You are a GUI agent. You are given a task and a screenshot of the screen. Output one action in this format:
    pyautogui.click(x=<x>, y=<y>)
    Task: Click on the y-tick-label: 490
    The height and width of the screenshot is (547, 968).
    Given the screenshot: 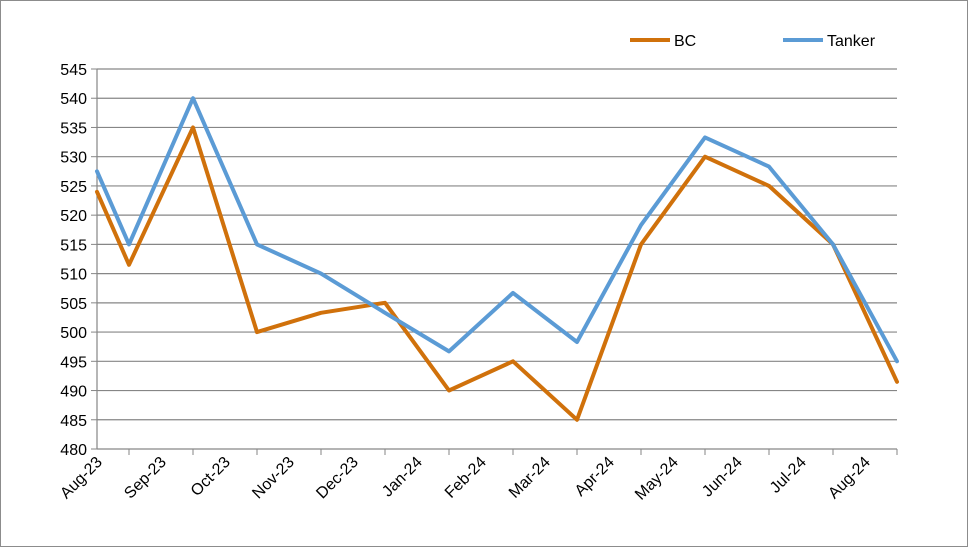 What is the action you would take?
    pyautogui.click(x=73, y=392)
    